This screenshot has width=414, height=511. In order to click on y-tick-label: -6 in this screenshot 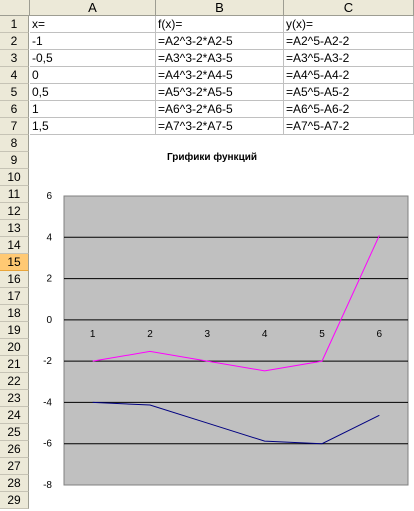, I will do `click(47, 444)`.